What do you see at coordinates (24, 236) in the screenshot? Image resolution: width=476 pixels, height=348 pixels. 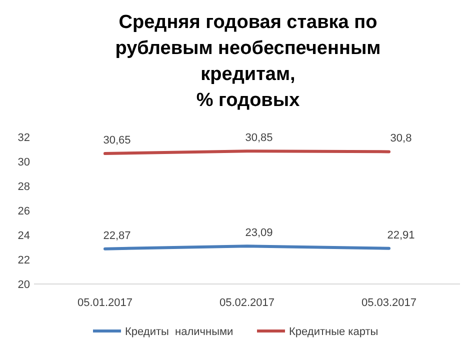 I see `y-tick-label: 24` at bounding box center [24, 236].